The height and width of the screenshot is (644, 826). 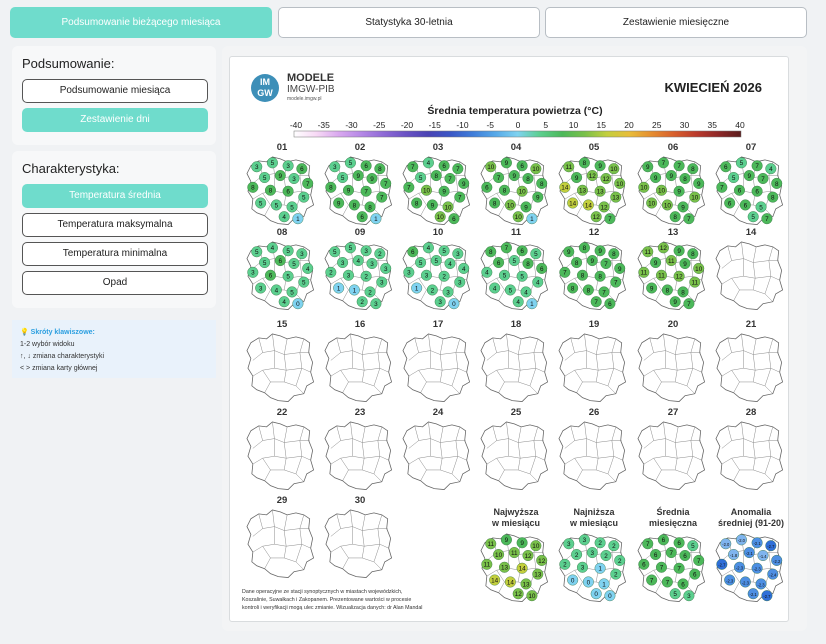 I want to click on summary-map: 33 2 22 3 222 3 120 0 10 0, so click(x=592, y=567).